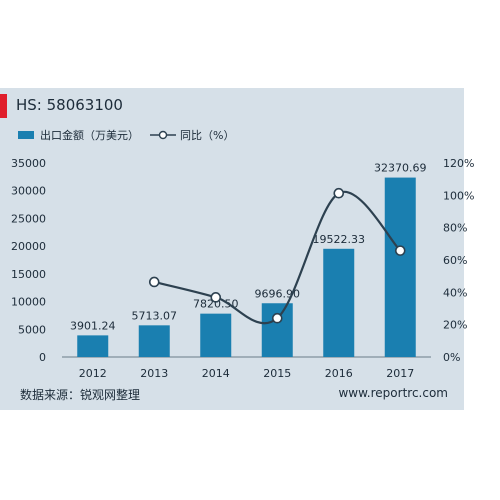 The image size is (500, 500). I want to click on bar-value-label: 7820.50, so click(216, 304).